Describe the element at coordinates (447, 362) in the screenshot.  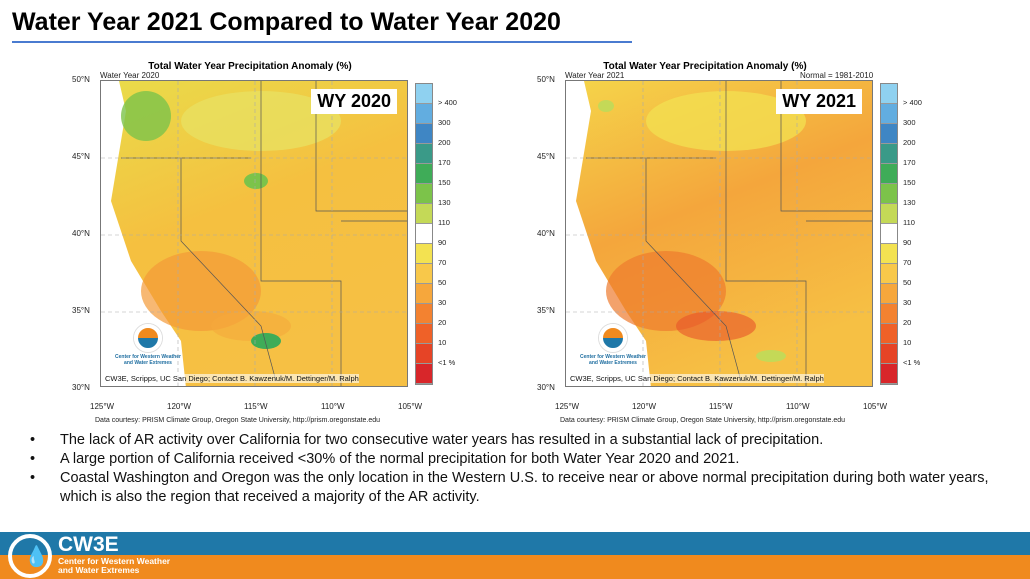
I see `legend-label: <1 %` at that location.